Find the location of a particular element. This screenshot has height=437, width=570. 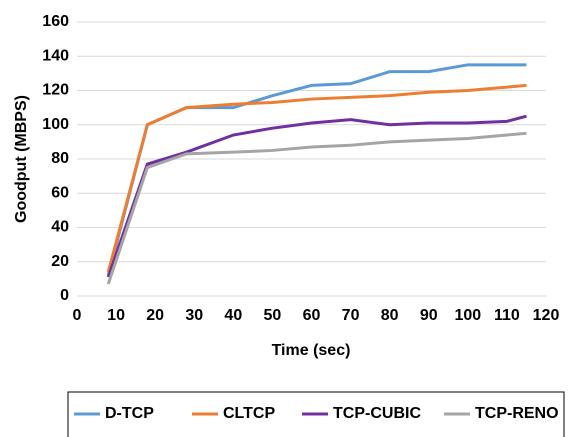

legend-label: D-TCP is located at coordinates (129, 413).